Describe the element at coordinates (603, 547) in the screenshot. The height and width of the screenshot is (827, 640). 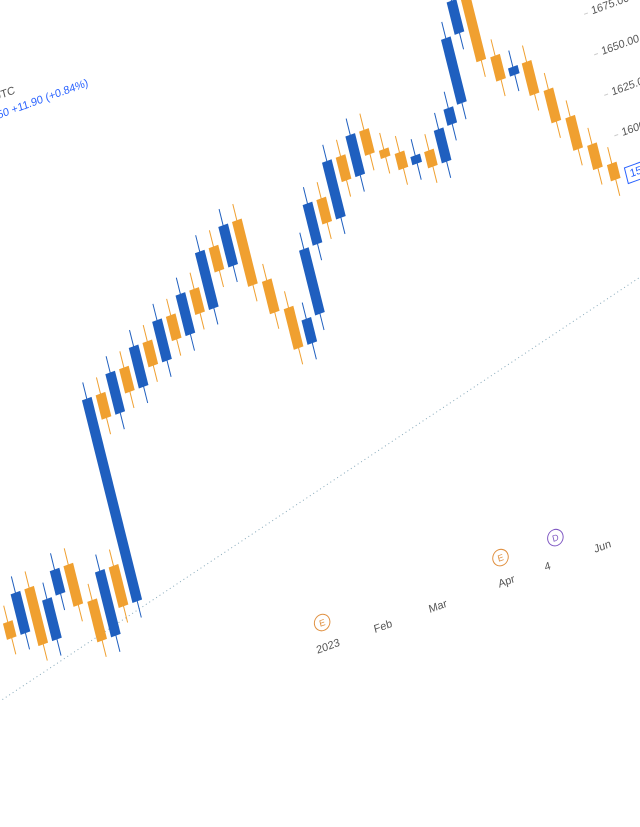
I see `x-tick-label: Jun` at that location.